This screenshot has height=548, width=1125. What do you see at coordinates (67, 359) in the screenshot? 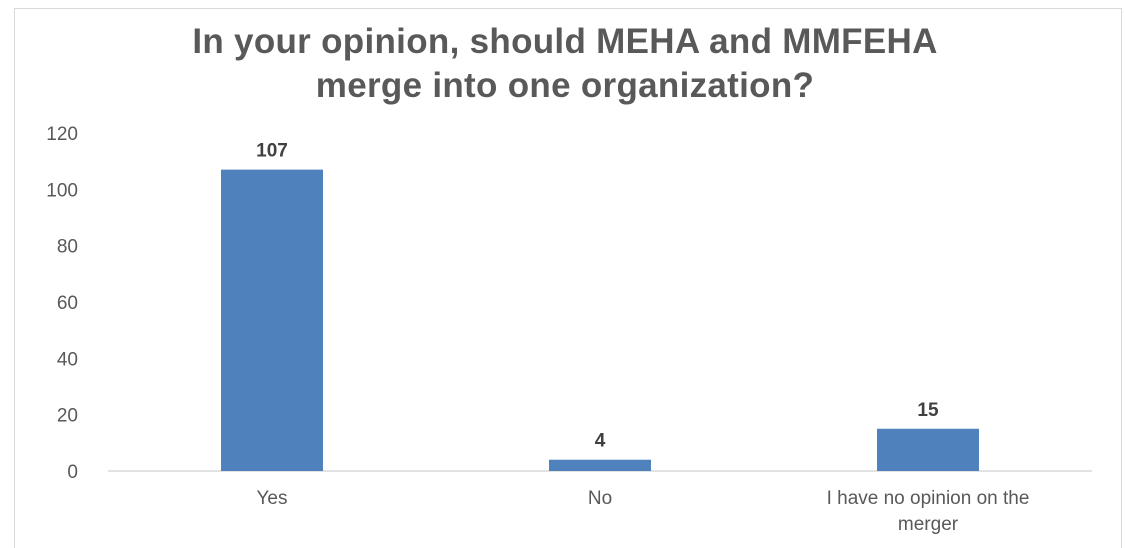
I see `y-tick-label: 40` at bounding box center [67, 359].